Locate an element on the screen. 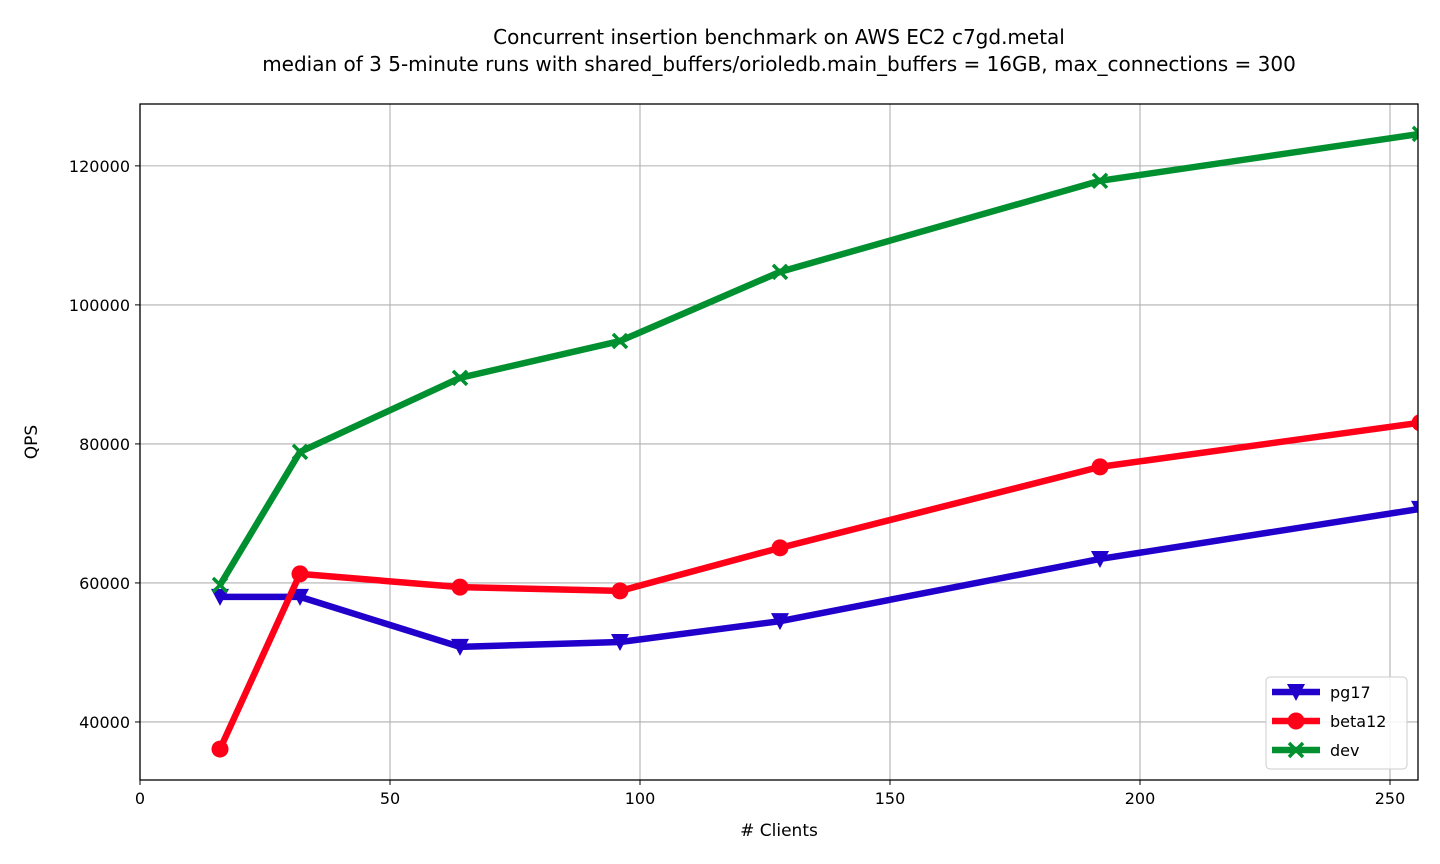 The height and width of the screenshot is (864, 1440). legend-label-beta12: beta12 is located at coordinates (1358, 721).